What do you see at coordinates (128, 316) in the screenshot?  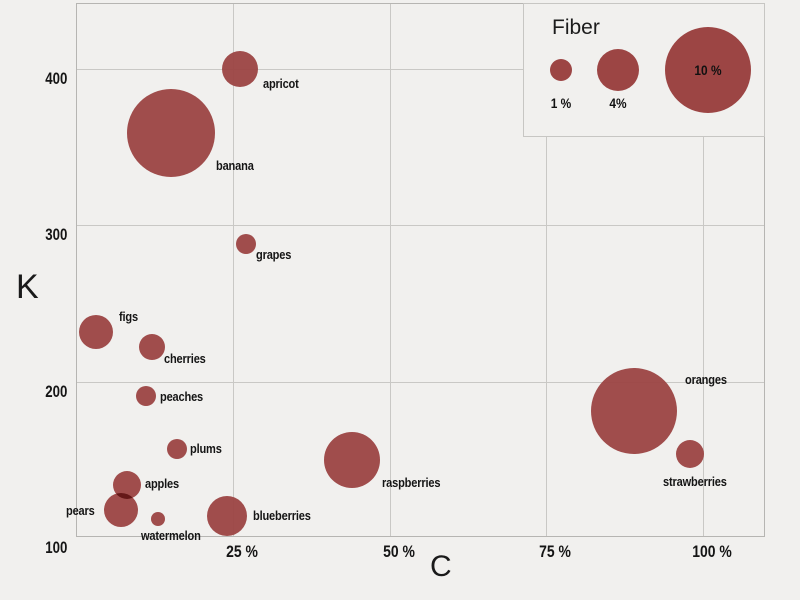 I see `point-label-figs: figs` at bounding box center [128, 316].